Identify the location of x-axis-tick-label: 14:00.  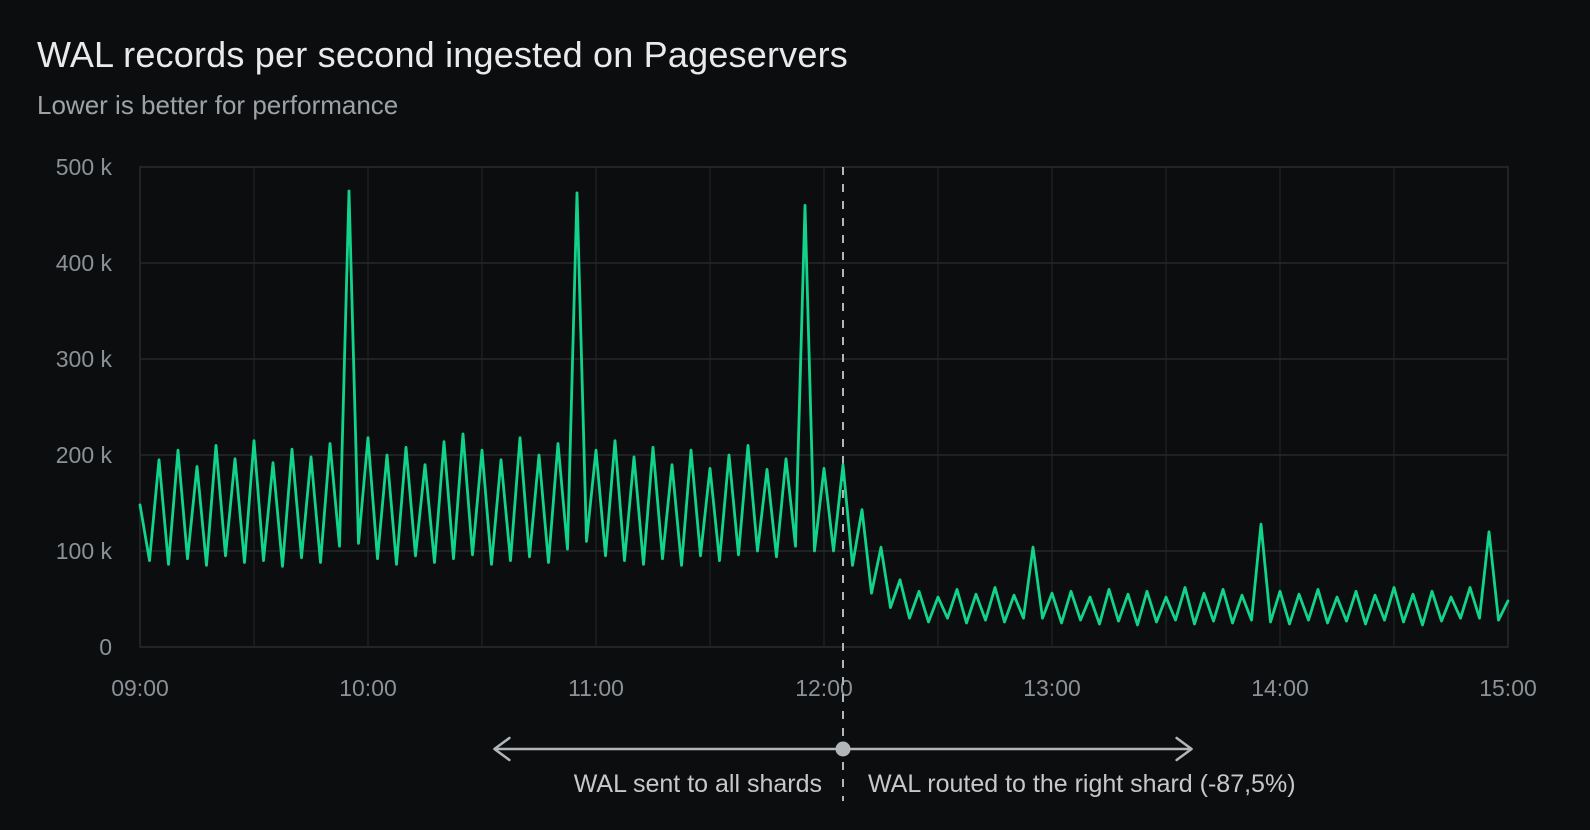
(1280, 688).